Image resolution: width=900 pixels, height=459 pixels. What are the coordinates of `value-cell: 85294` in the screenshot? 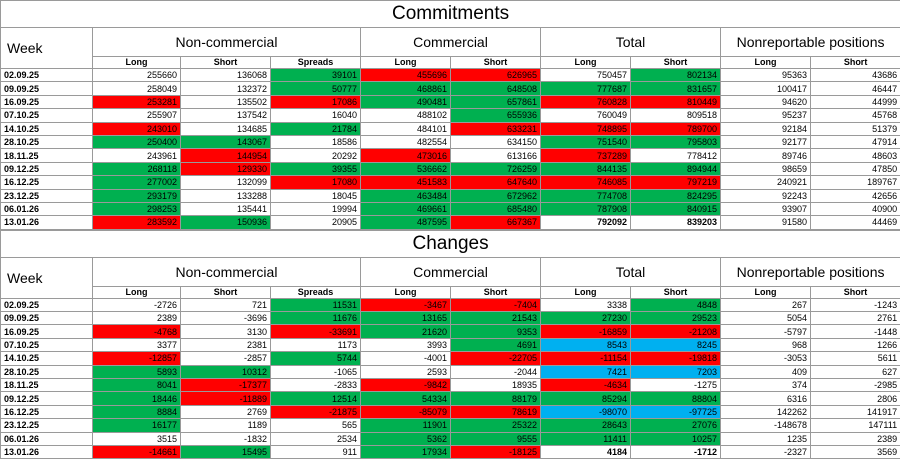 It's located at (585, 398).